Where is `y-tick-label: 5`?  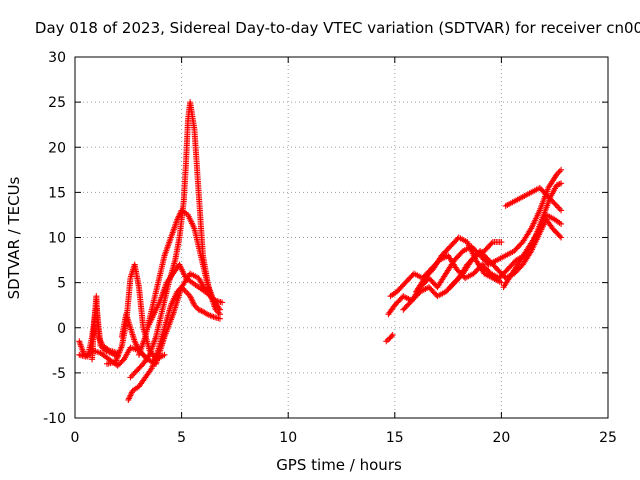 y-tick-label: 5 is located at coordinates (61, 284).